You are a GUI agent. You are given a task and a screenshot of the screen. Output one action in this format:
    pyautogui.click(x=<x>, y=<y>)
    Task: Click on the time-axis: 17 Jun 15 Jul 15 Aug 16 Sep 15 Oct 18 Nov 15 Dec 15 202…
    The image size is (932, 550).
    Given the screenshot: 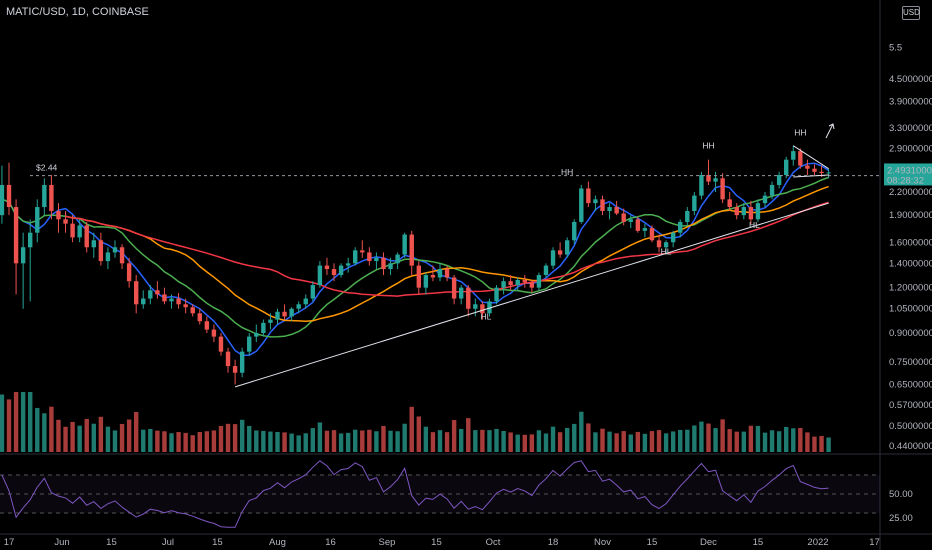 What is the action you would take?
    pyautogui.click(x=442, y=542)
    